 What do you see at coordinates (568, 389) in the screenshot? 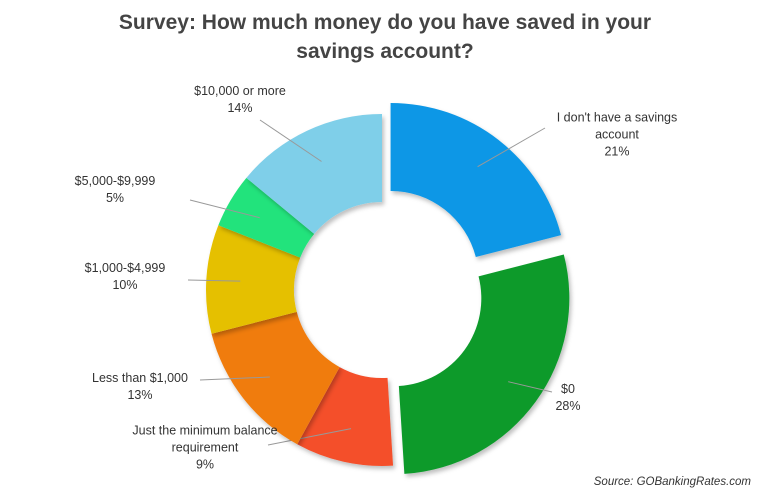
I see `category-label: $0` at bounding box center [568, 389].